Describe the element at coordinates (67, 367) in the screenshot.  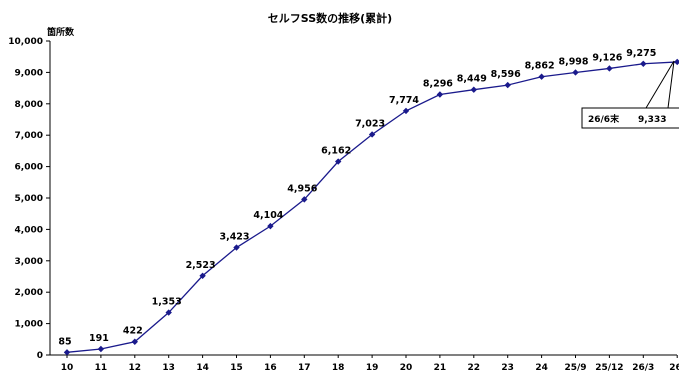
I see `x-tick-label: 10` at that location.